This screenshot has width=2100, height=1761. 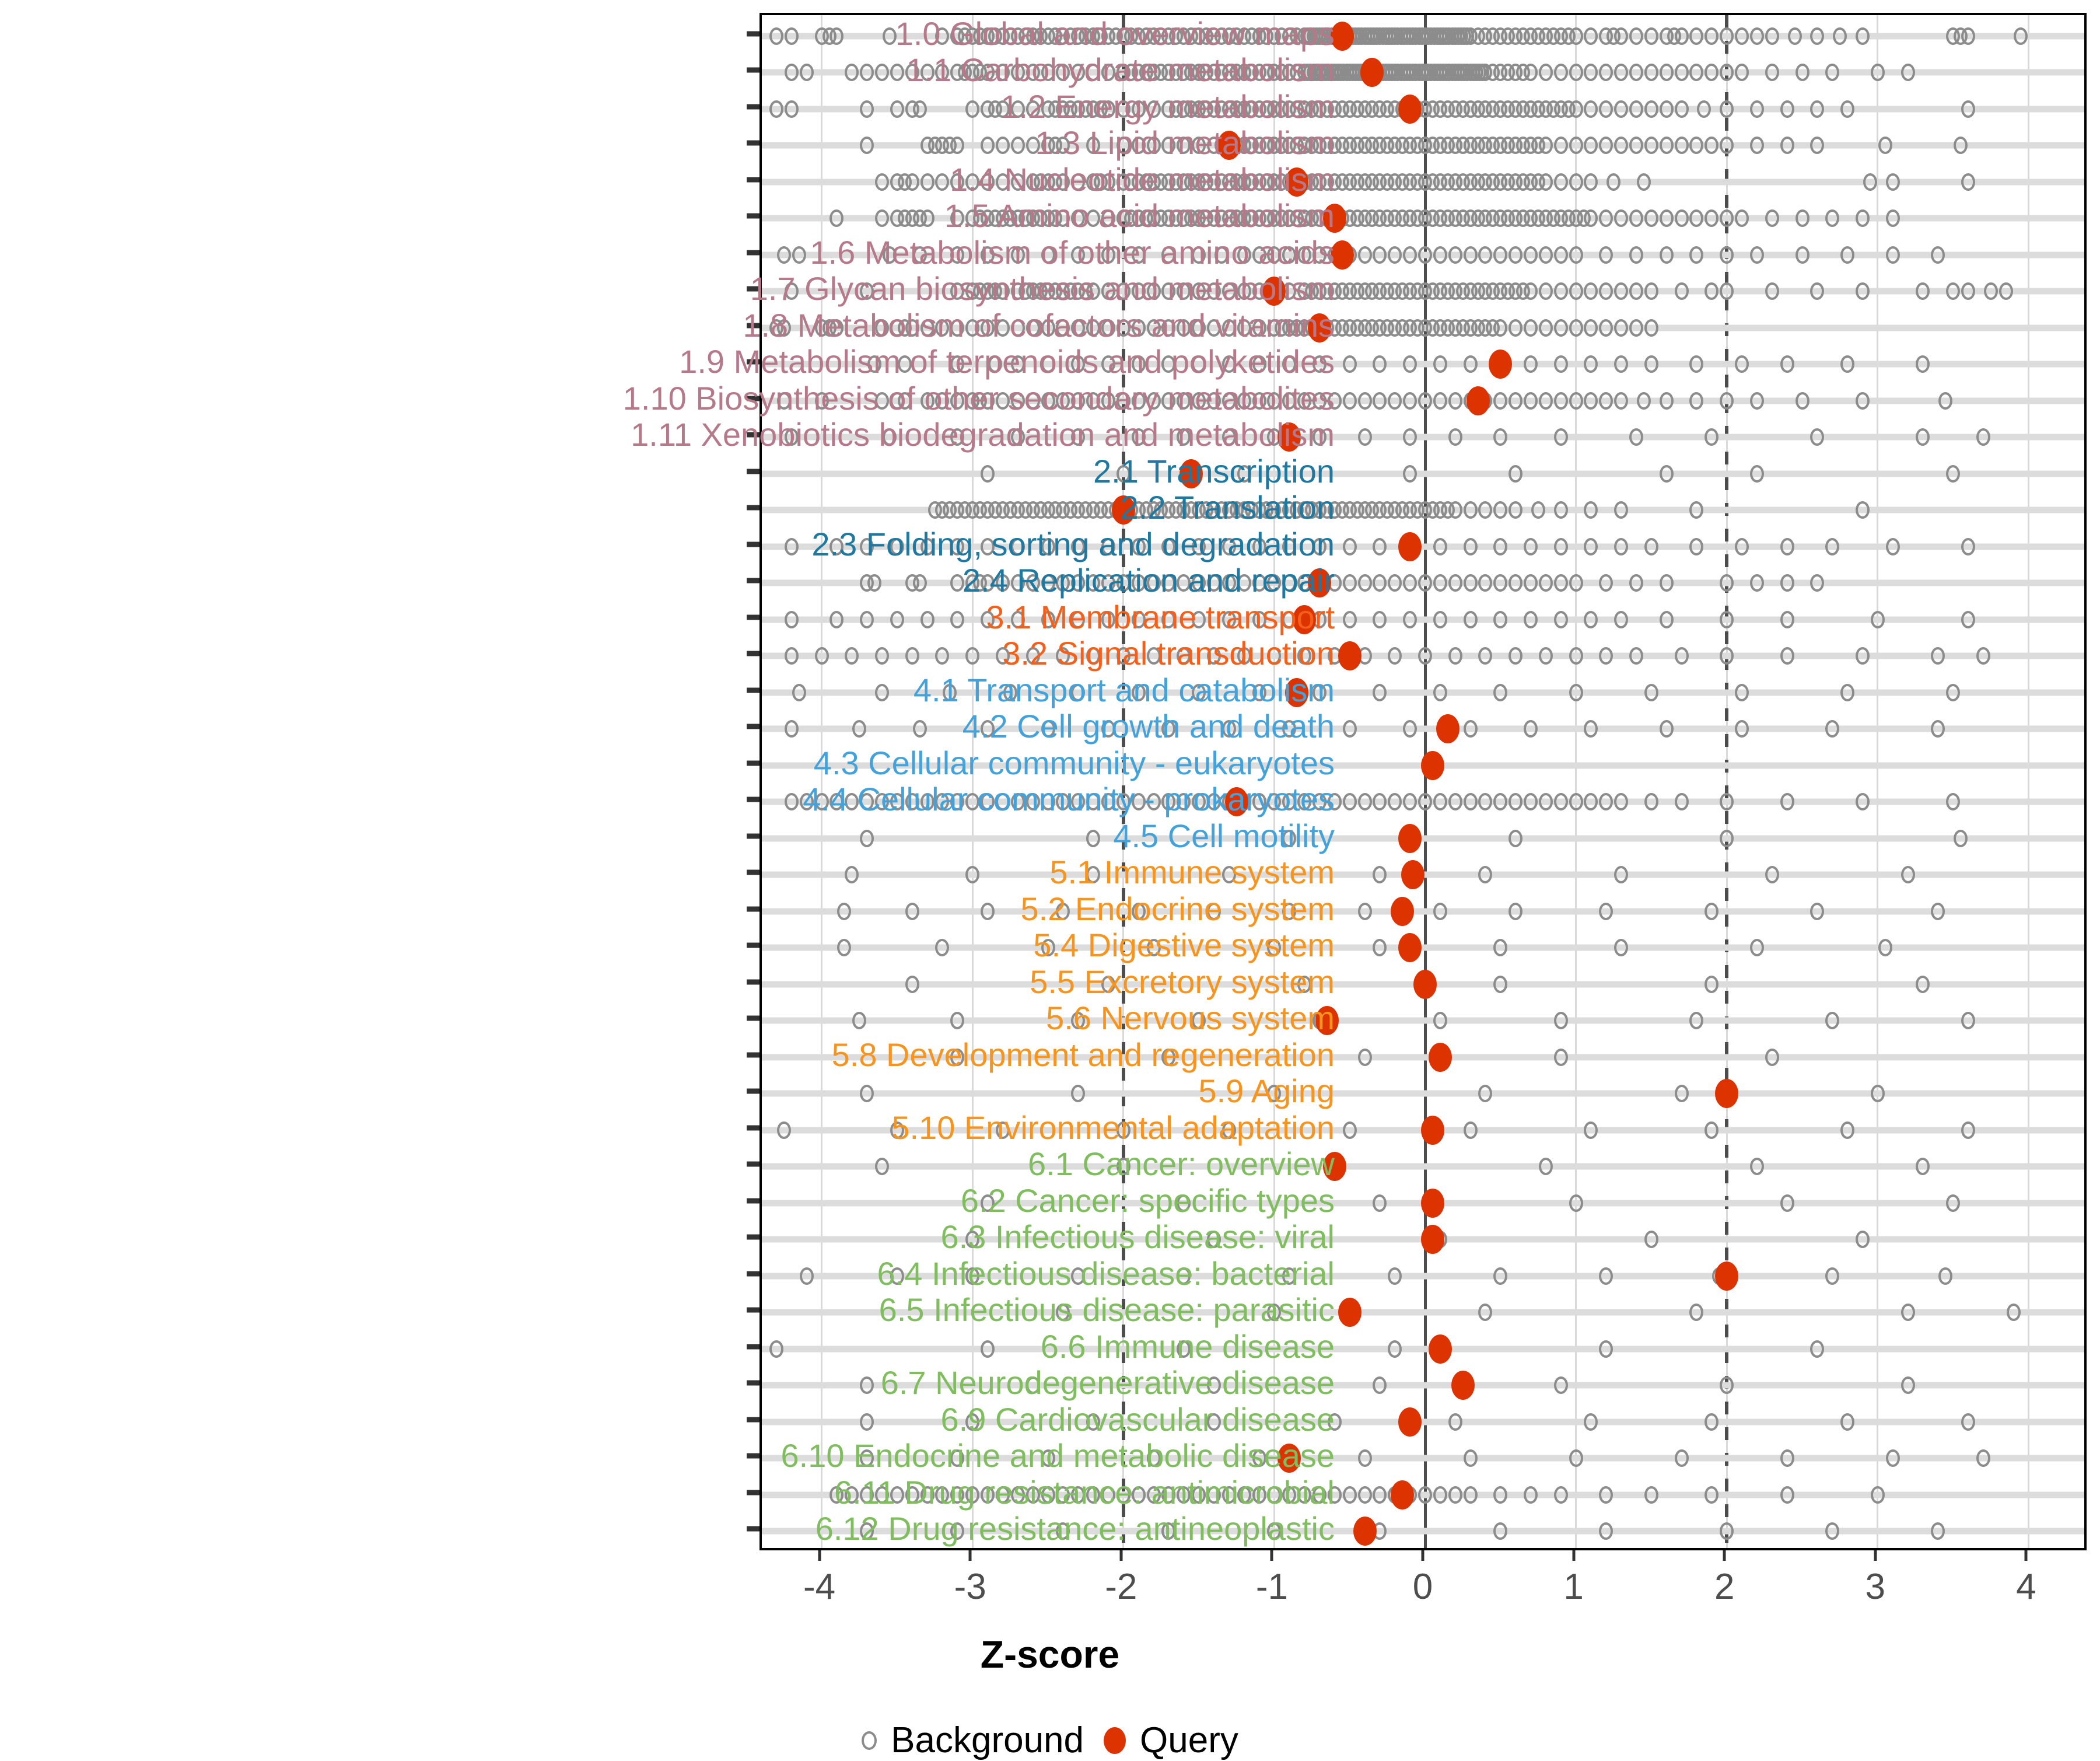 What do you see at coordinates (1573, 1587) in the screenshot?
I see `x-axis-tick-label: 1` at bounding box center [1573, 1587].